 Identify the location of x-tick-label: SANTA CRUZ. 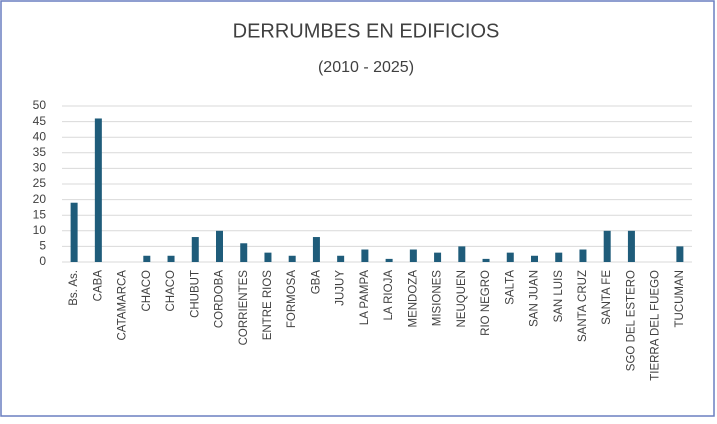
(583, 306).